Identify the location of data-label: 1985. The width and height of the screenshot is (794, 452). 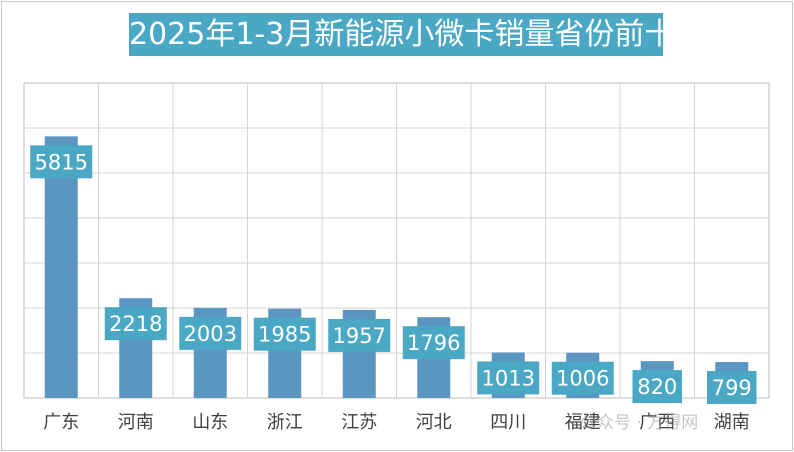
(284, 335).